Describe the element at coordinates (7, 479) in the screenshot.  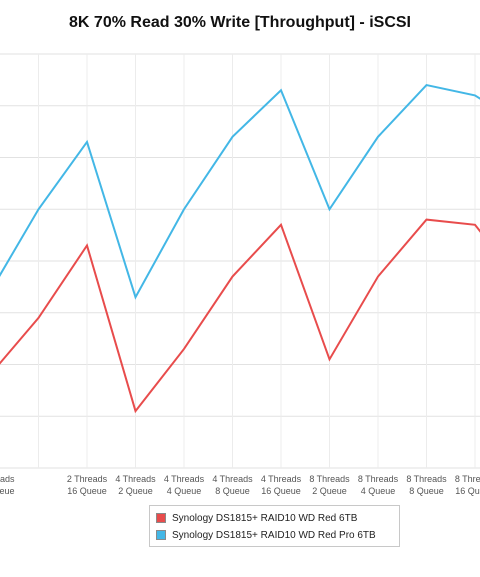
I see `x-tick-label: Threads` at that location.